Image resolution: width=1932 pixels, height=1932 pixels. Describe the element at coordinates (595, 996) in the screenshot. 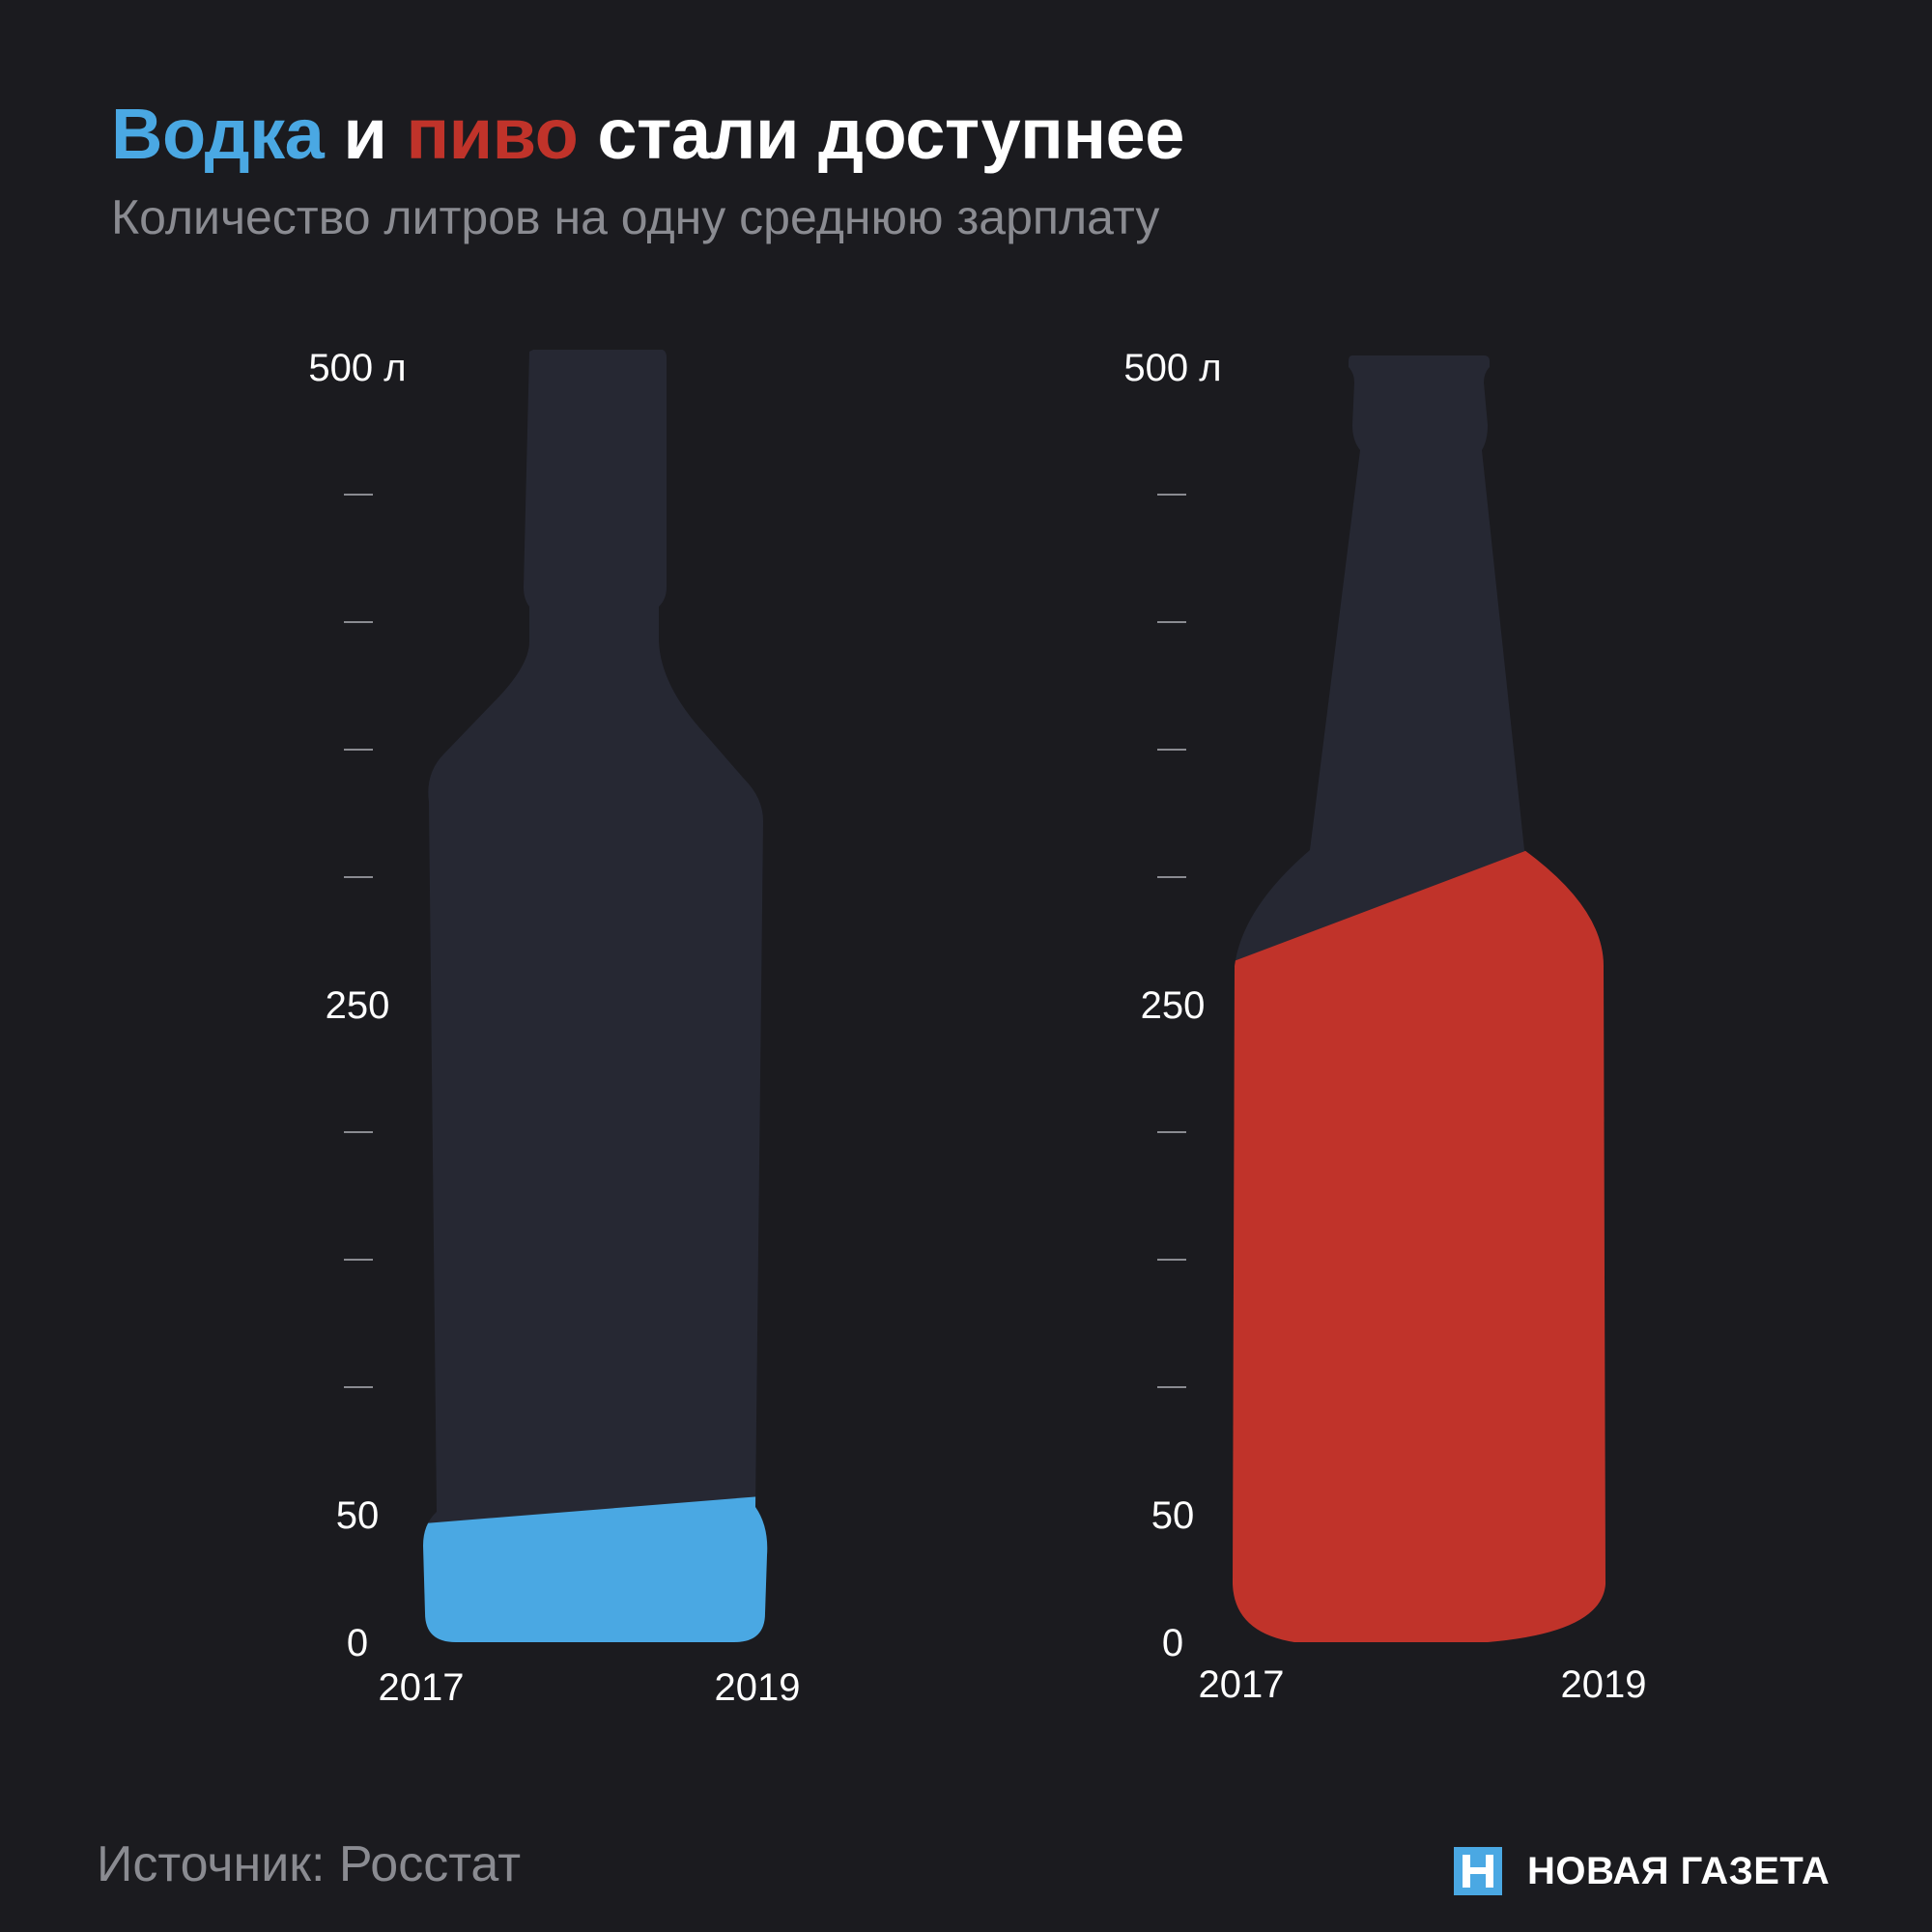

I see `vodka-bottle-silhouette` at that location.